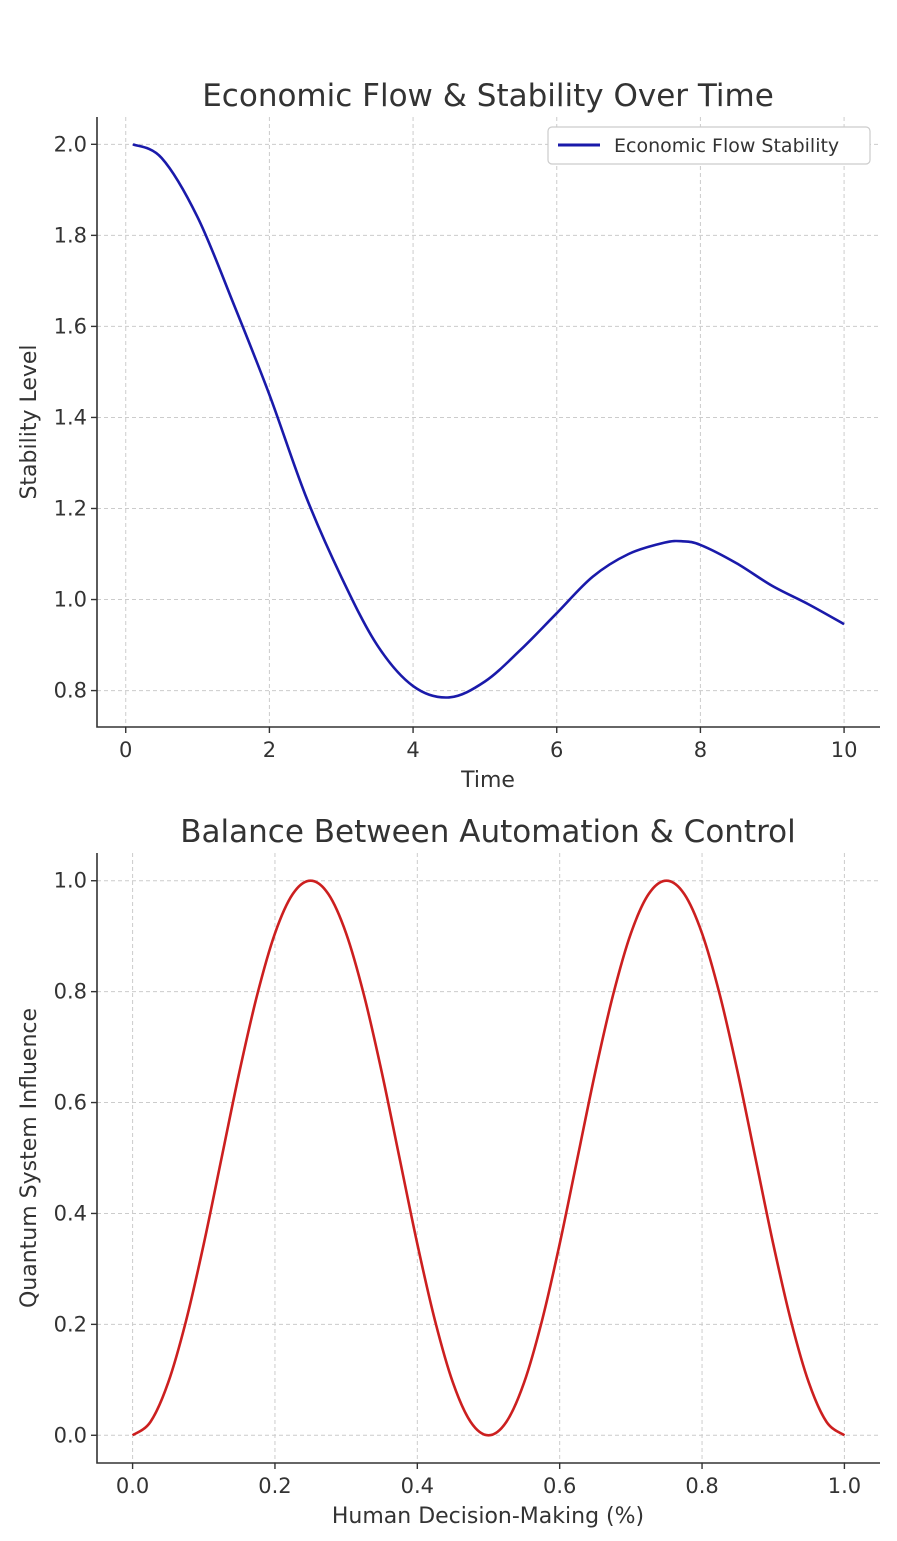 This screenshot has height=1541, width=897. What do you see at coordinates (70, 235) in the screenshot?
I see `y-tick-label: 1.8` at bounding box center [70, 235].